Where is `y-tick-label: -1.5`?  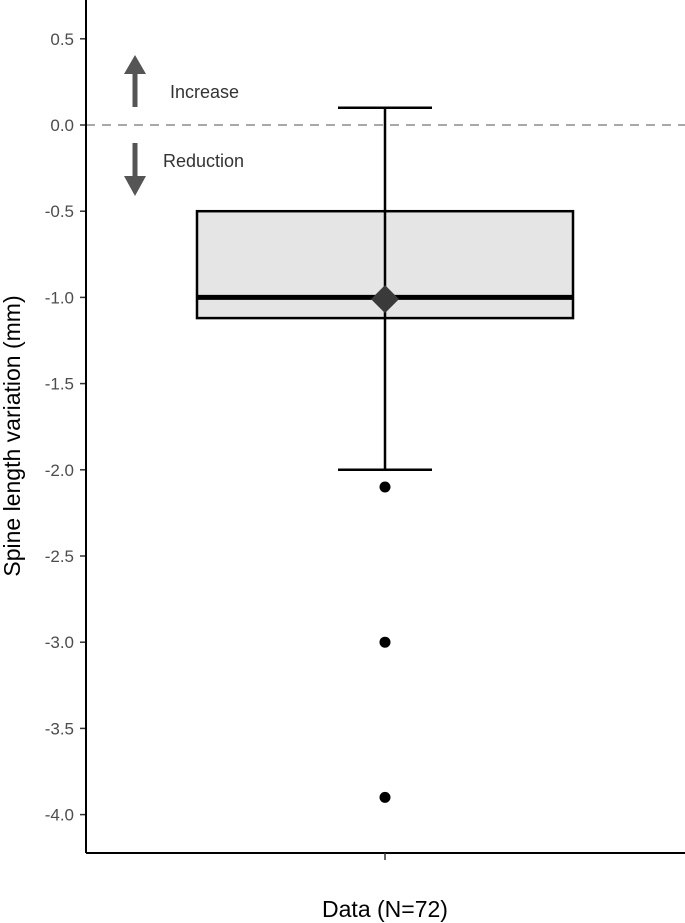 y-tick-label: -1.5 is located at coordinates (59, 384).